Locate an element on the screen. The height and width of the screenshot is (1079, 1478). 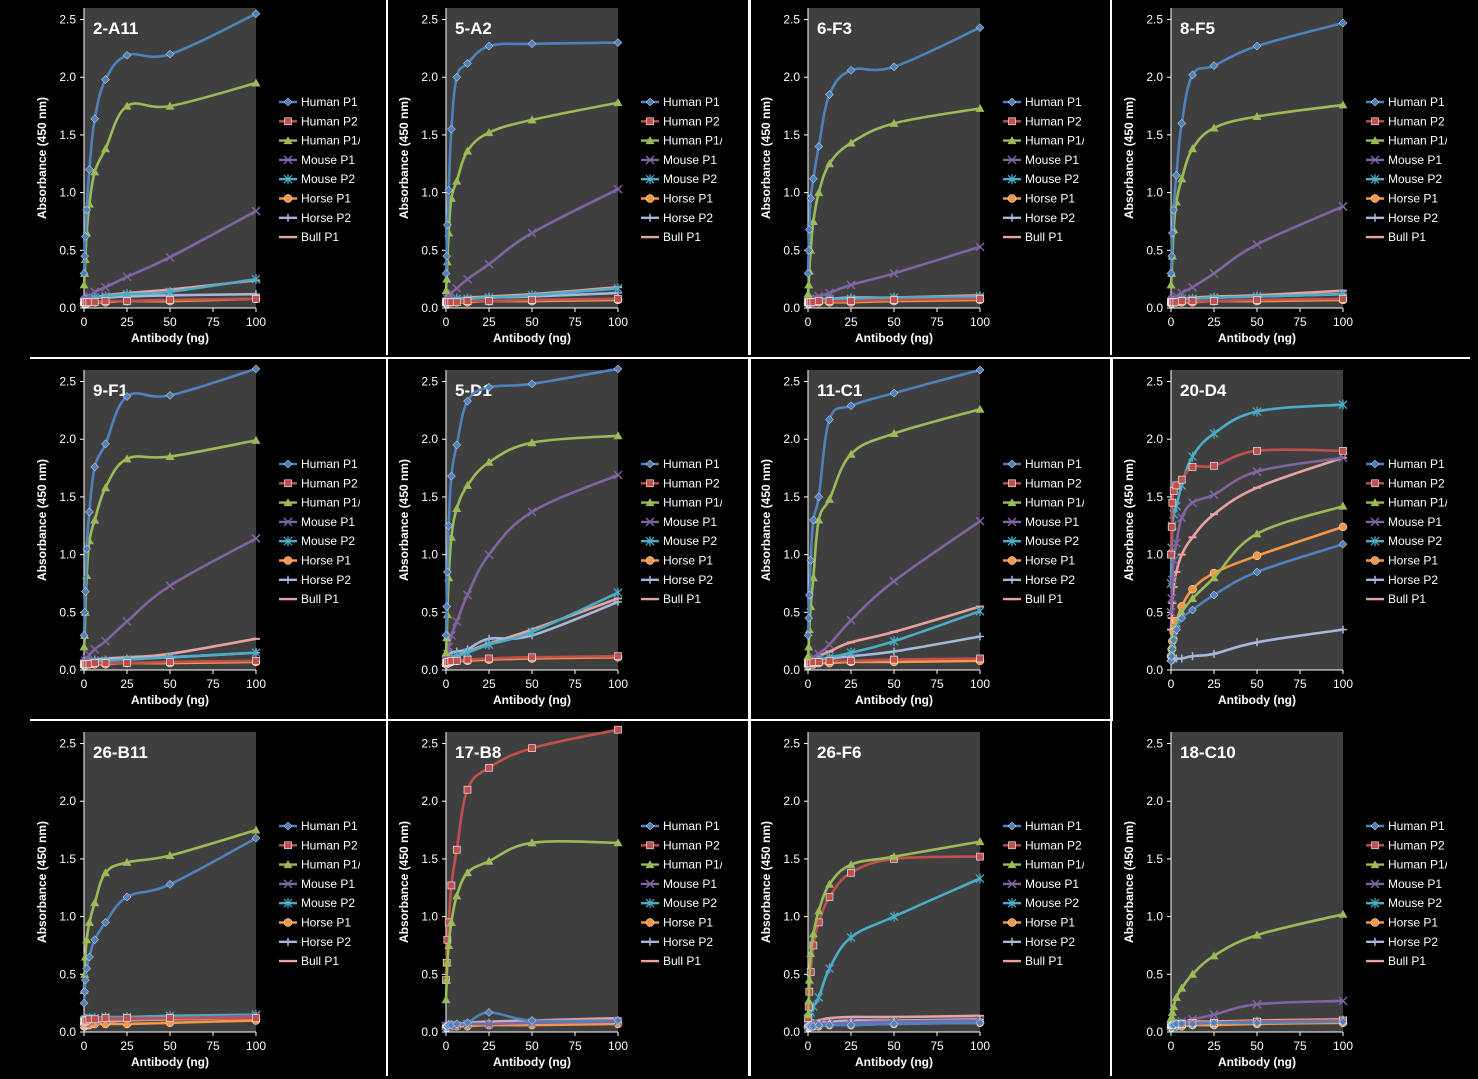
chart-title: 5-A2 is located at coordinates (473, 28).